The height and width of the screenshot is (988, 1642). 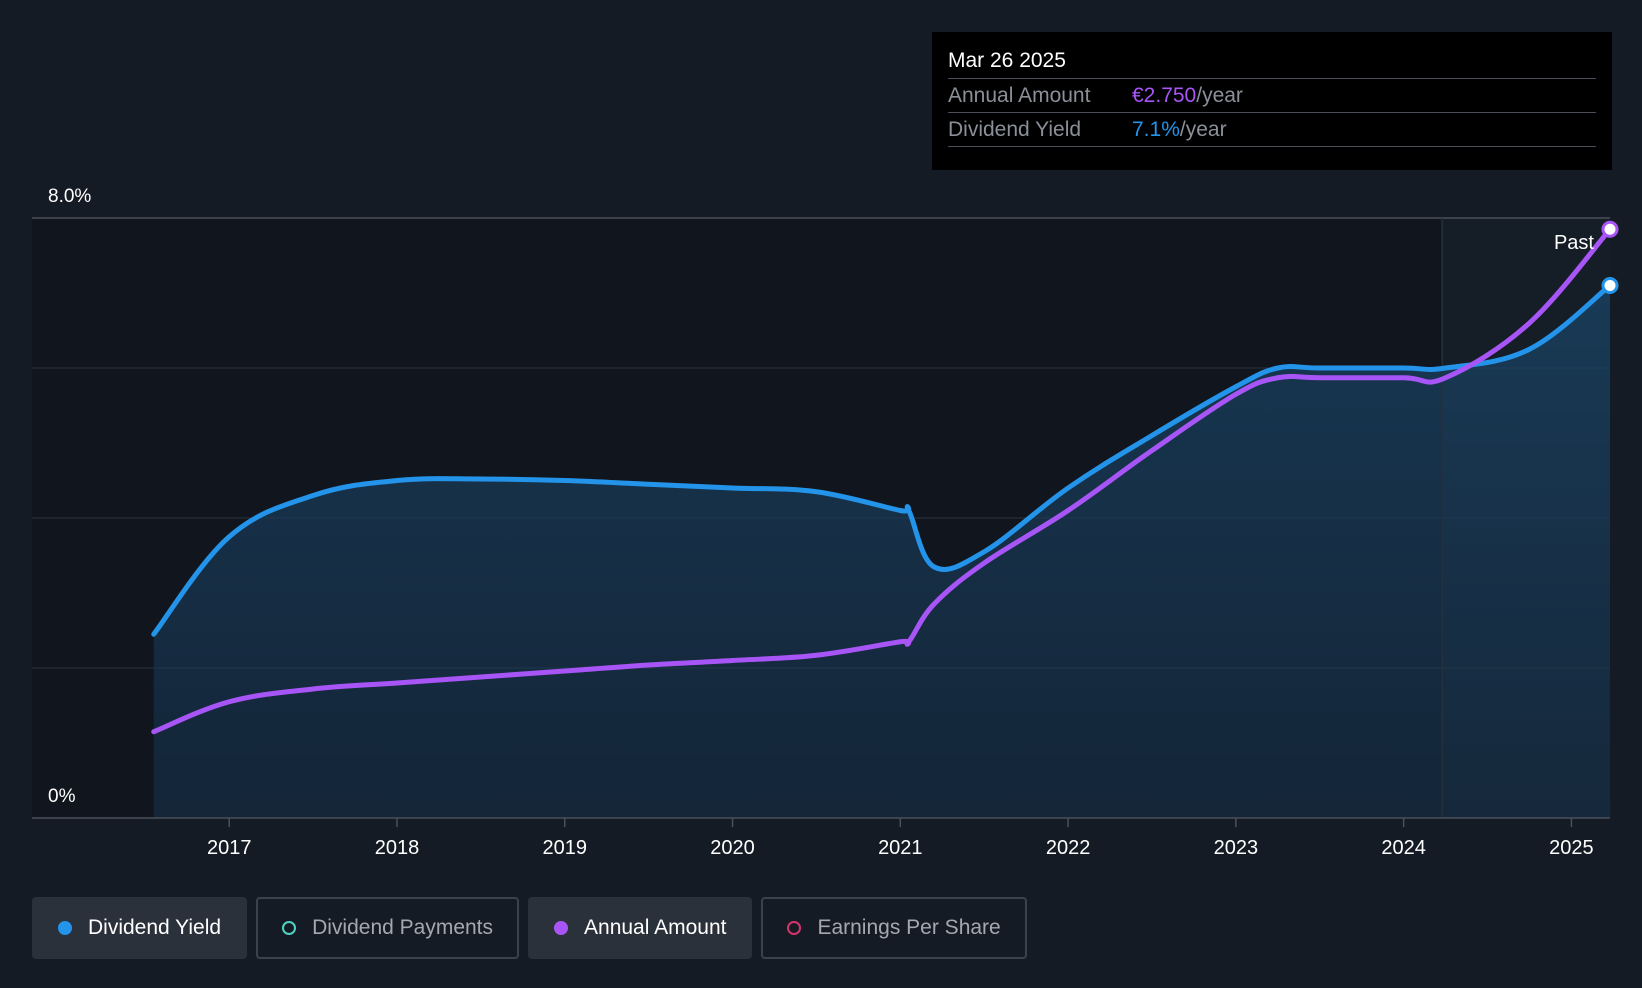 I want to click on y-axis-min-label: 0%, so click(x=62, y=796).